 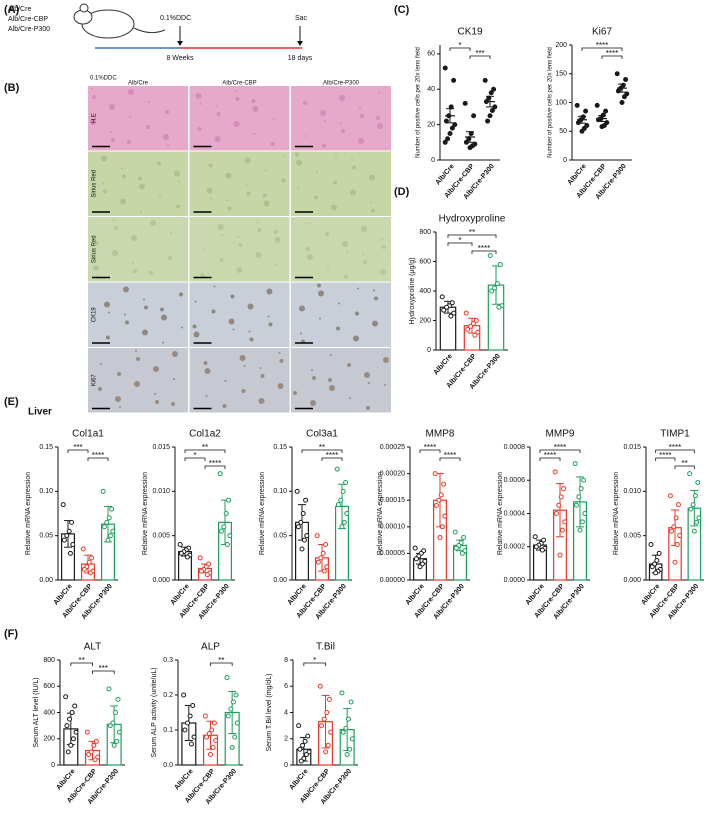 What do you see at coordinates (632, 447) in the screenshot?
I see `y-tick-label: 0.015` at bounding box center [632, 447].